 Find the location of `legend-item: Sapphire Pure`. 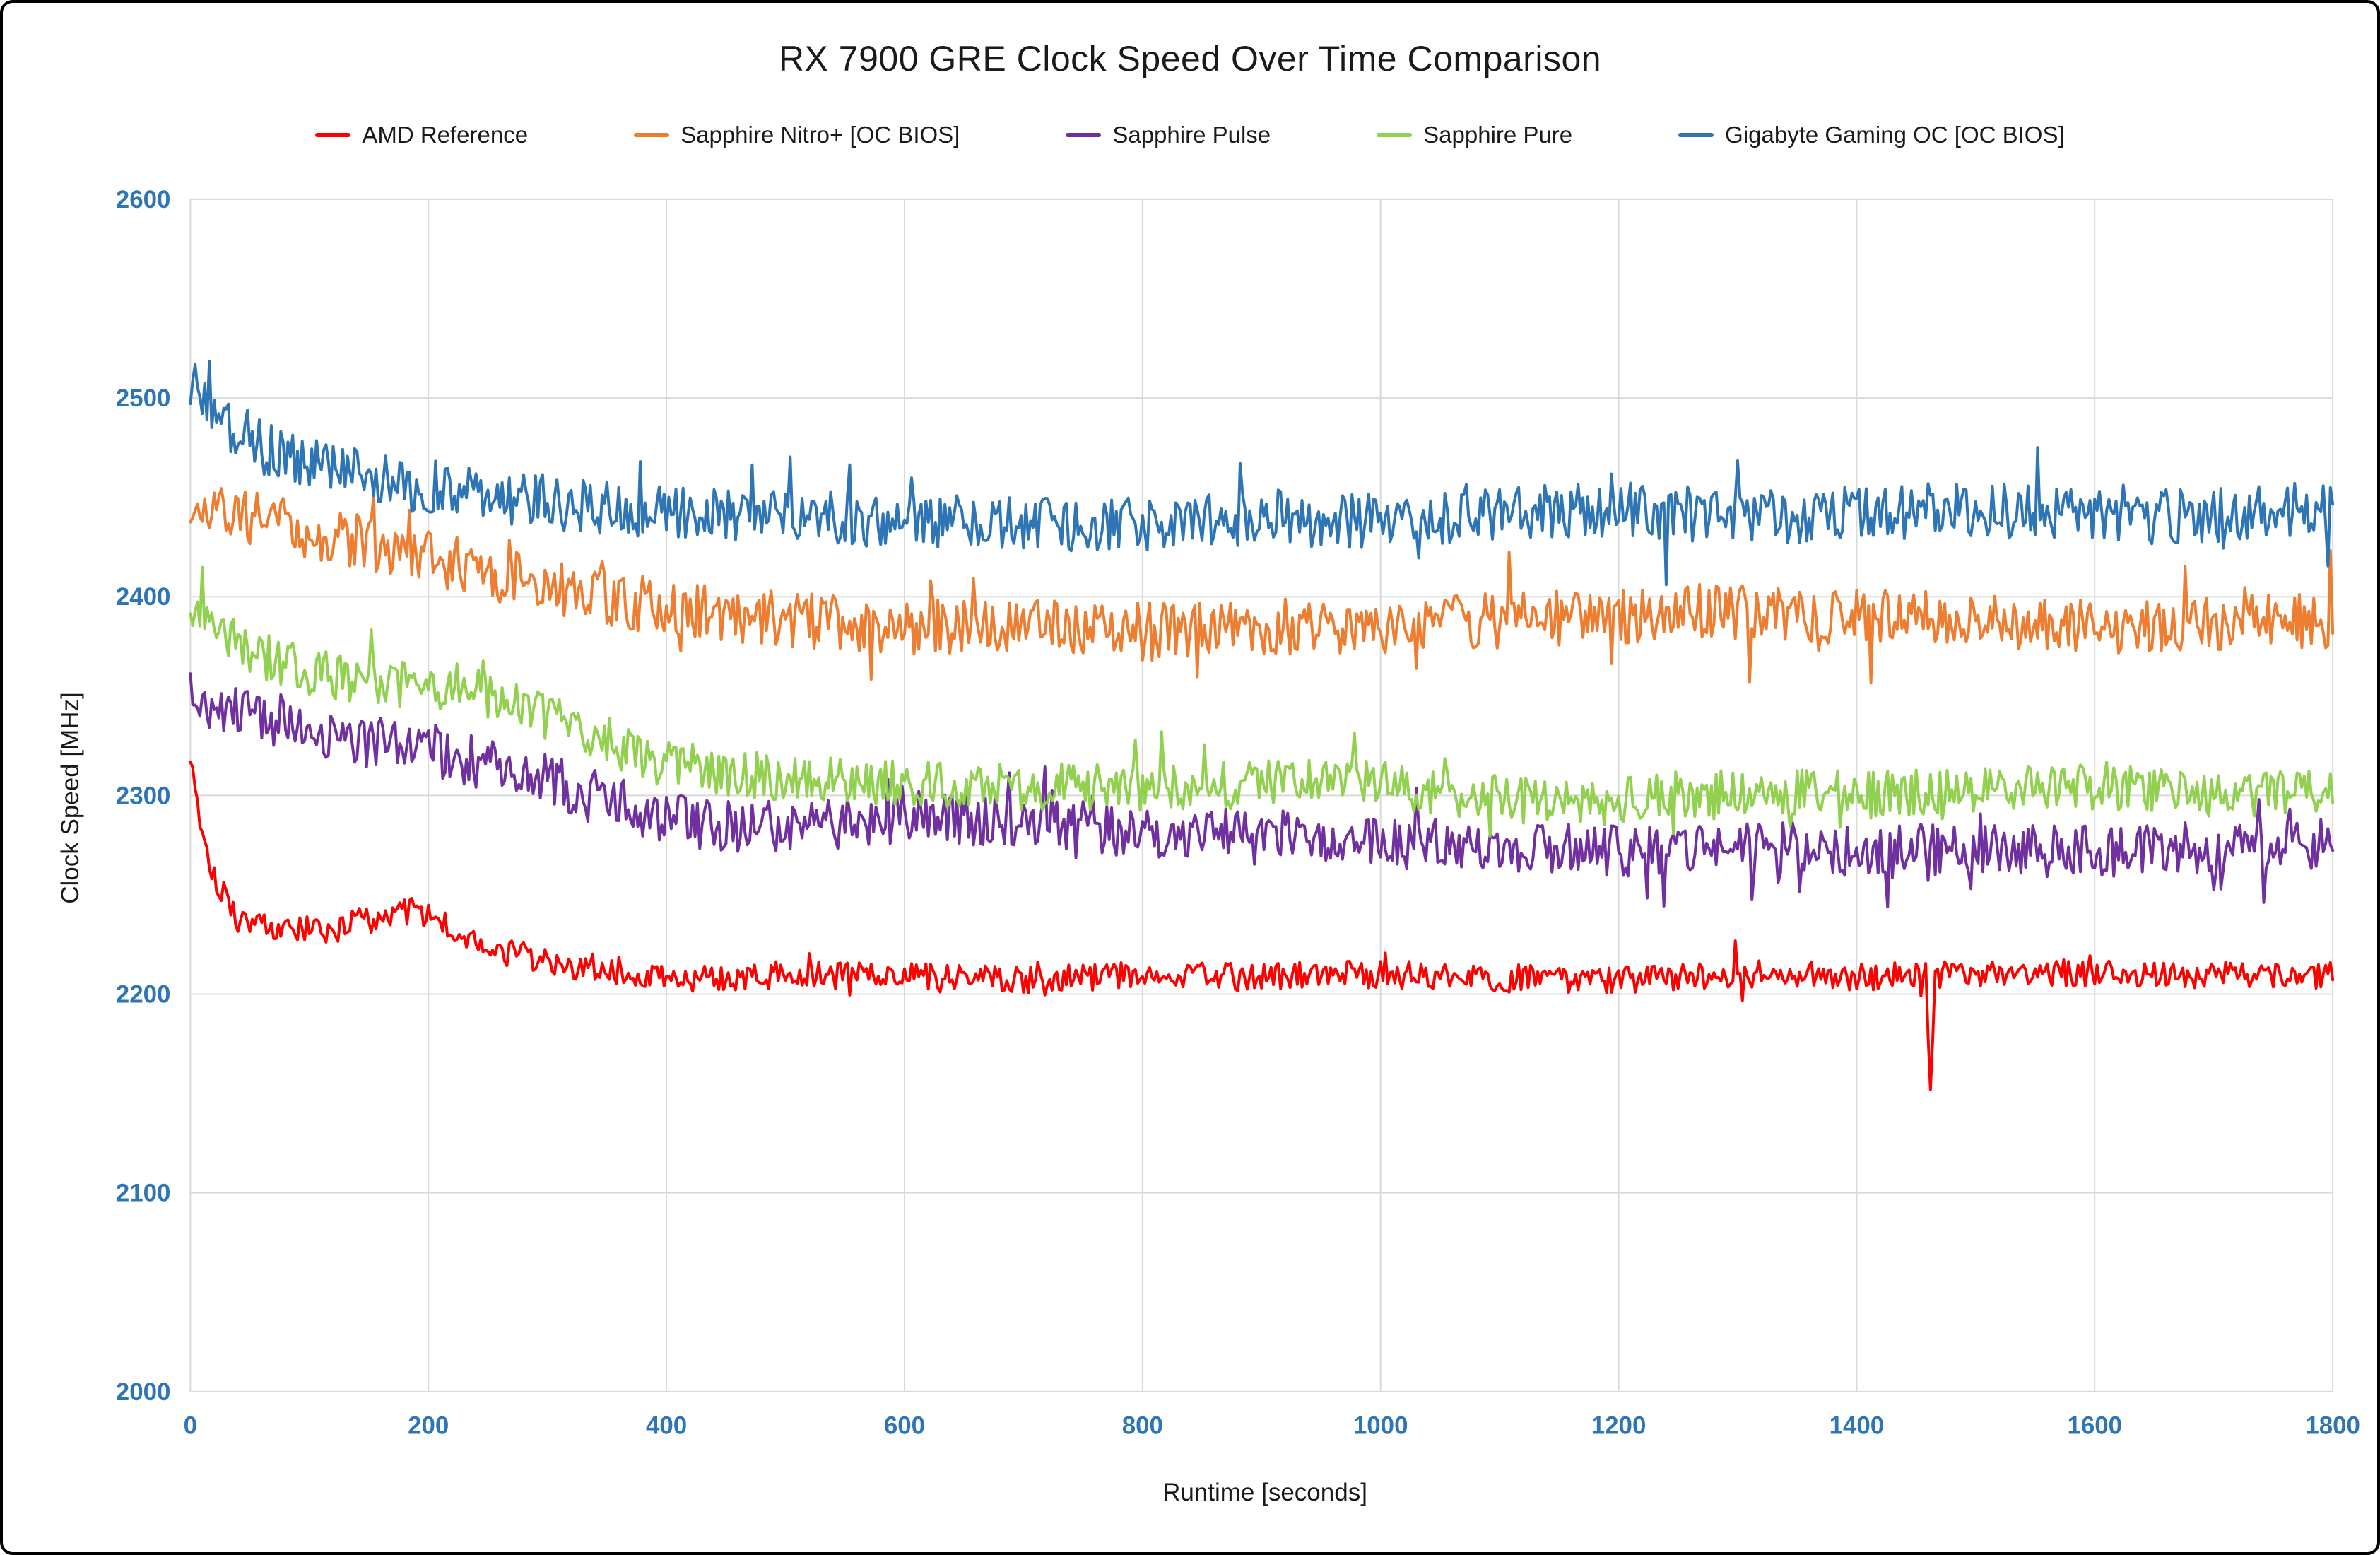

legend-item: Sapphire Pure is located at coordinates (1475, 135).